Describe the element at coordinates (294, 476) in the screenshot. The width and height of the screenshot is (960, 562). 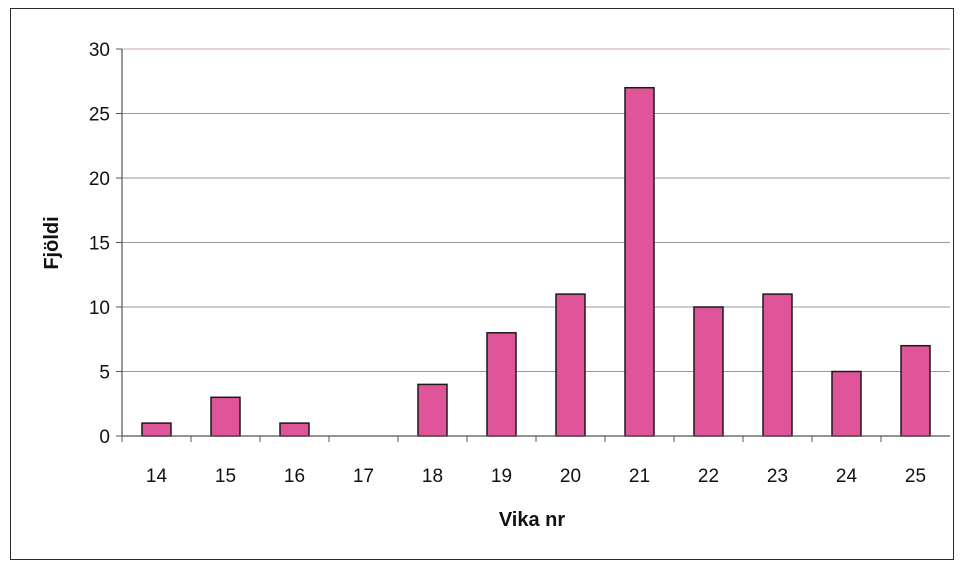
I see `x-tick-label-16: 16` at that location.